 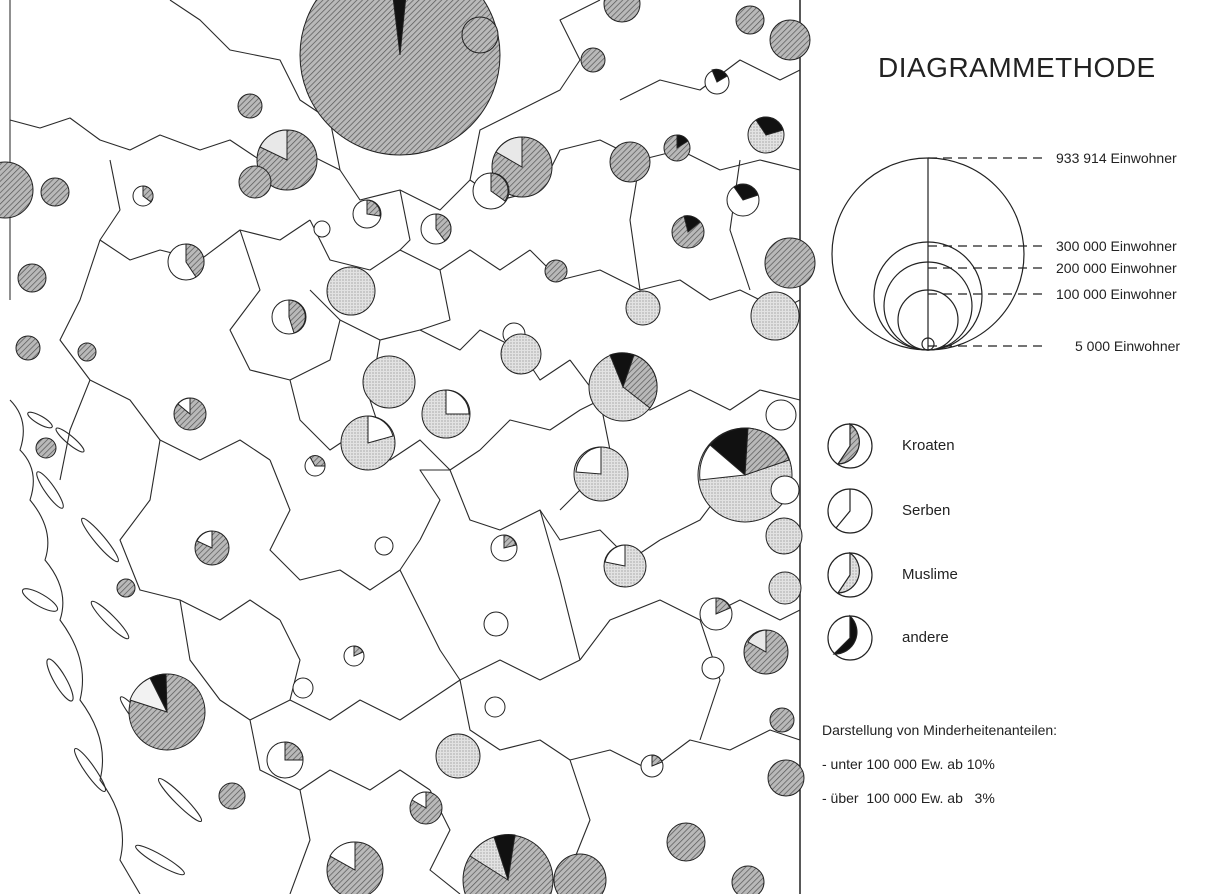 What do you see at coordinates (1128, 346) in the screenshot?
I see `scale-label-5000: 5 000 Einwohner` at bounding box center [1128, 346].